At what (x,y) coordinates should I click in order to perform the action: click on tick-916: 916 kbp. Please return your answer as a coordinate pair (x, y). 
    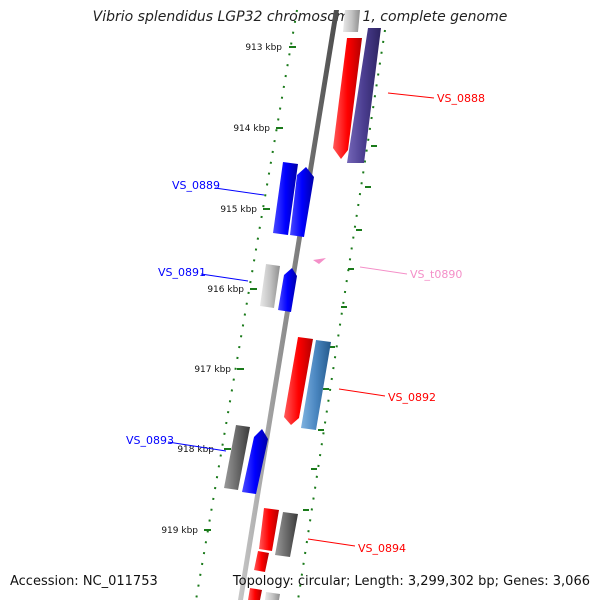
    Looking at the image, I should click on (232, 290).